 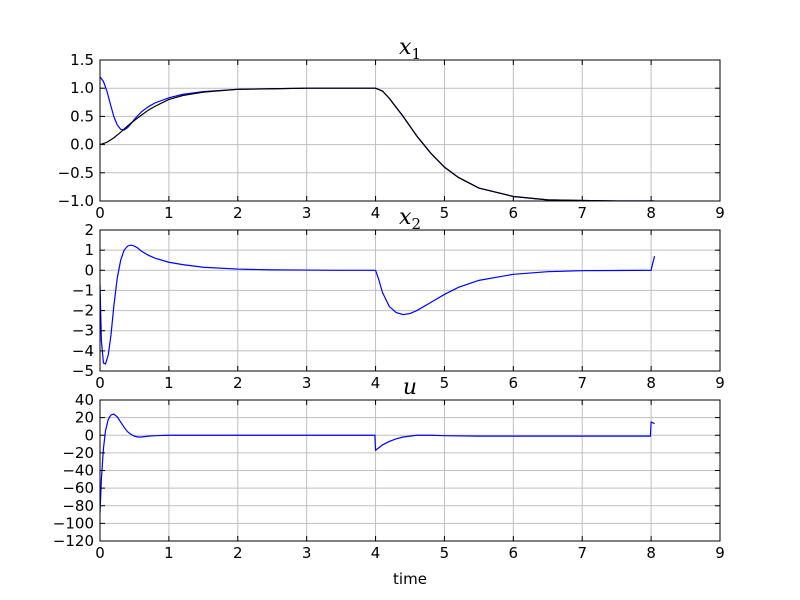 What do you see at coordinates (78, 506) in the screenshot?
I see `y-tick-label: −80` at bounding box center [78, 506].